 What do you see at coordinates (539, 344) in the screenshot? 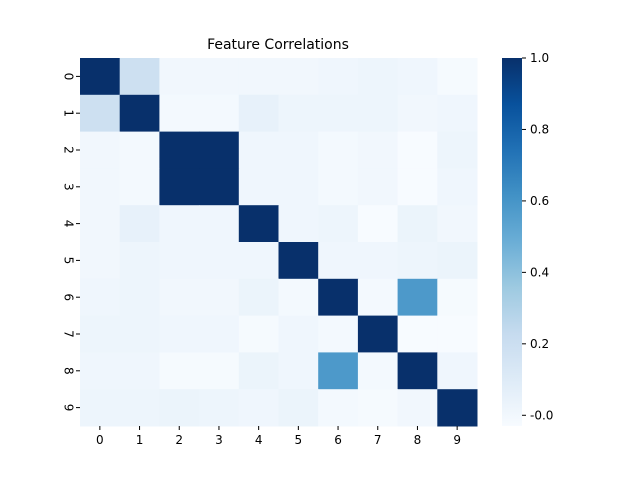
I see `colorbar-tick-label: 0.2` at bounding box center [539, 344].